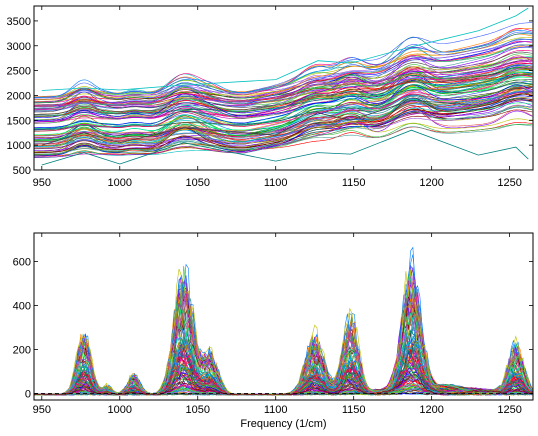  Describe the element at coordinates (197, 183) in the screenshot. I see `top-x-tick-label: 1050` at that location.